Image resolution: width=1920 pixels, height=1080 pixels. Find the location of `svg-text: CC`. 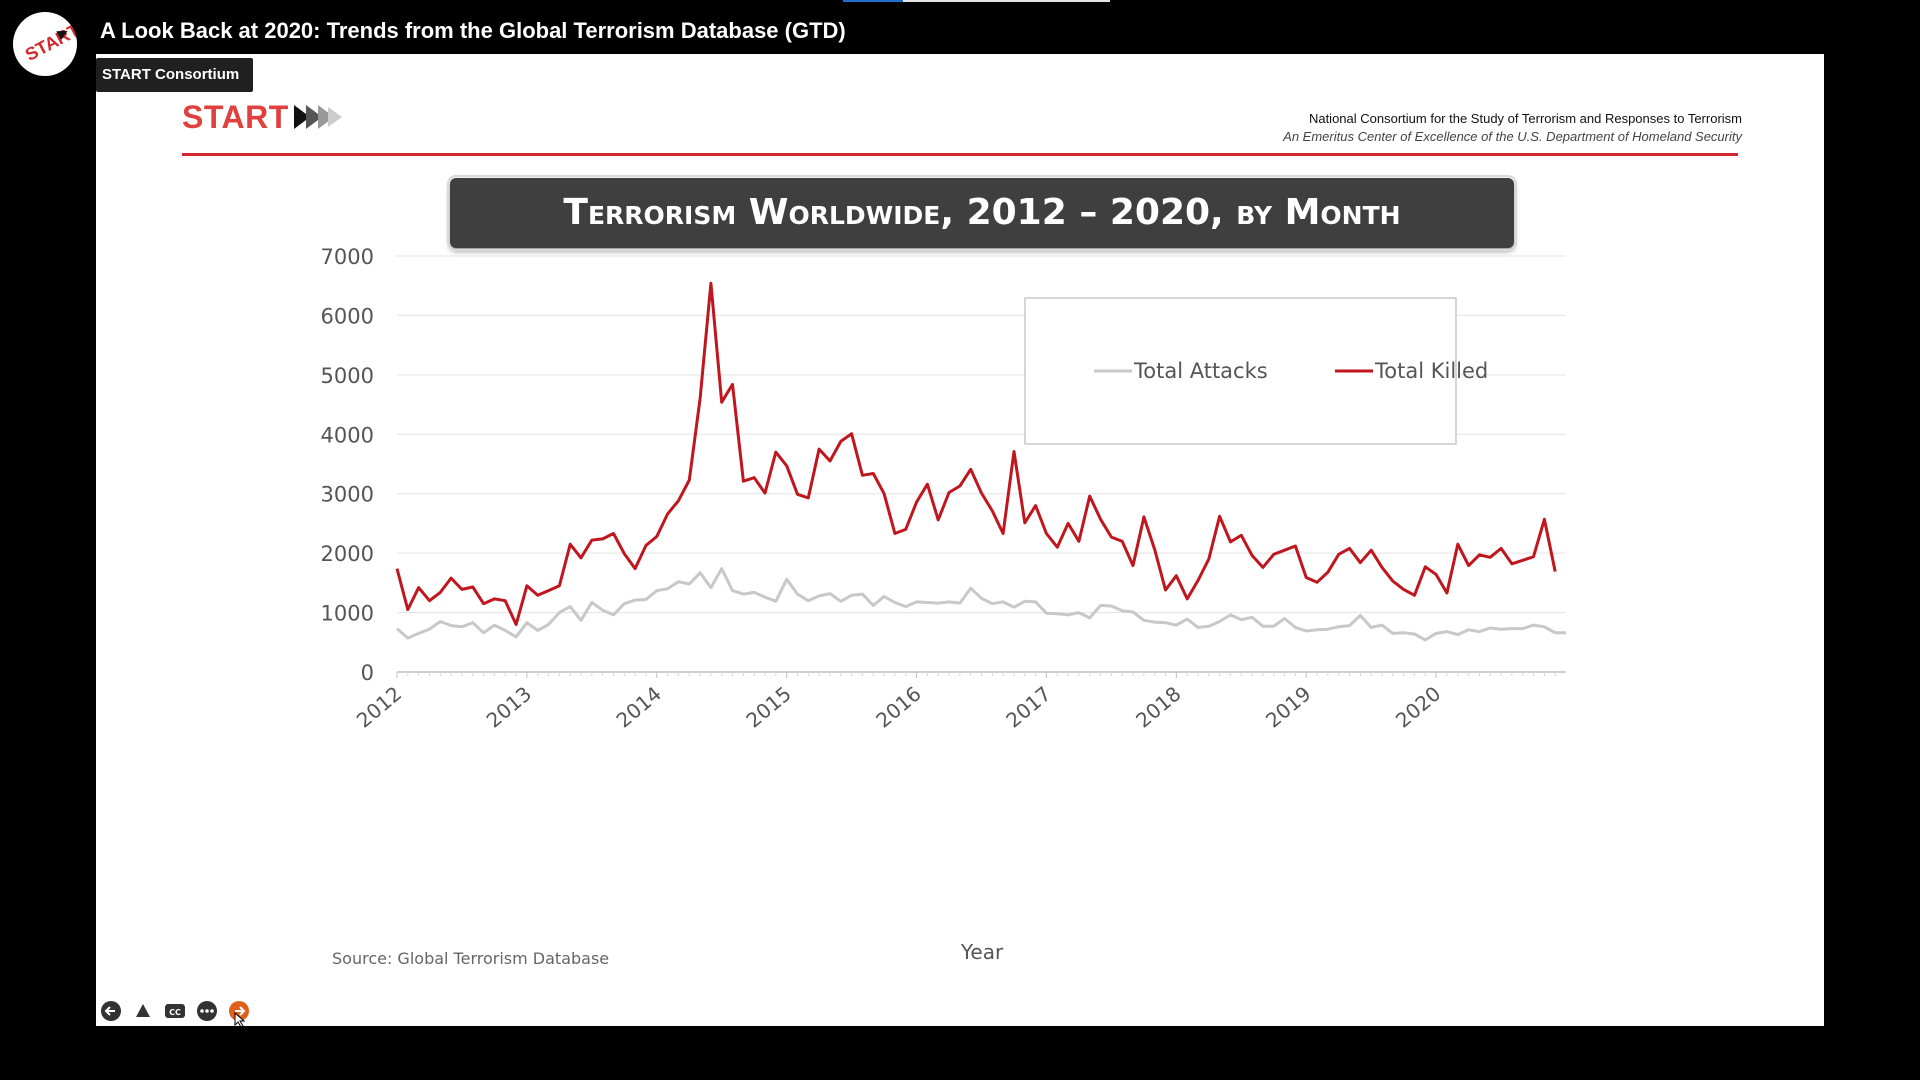

svg-text: CC is located at coordinates (175, 1012).